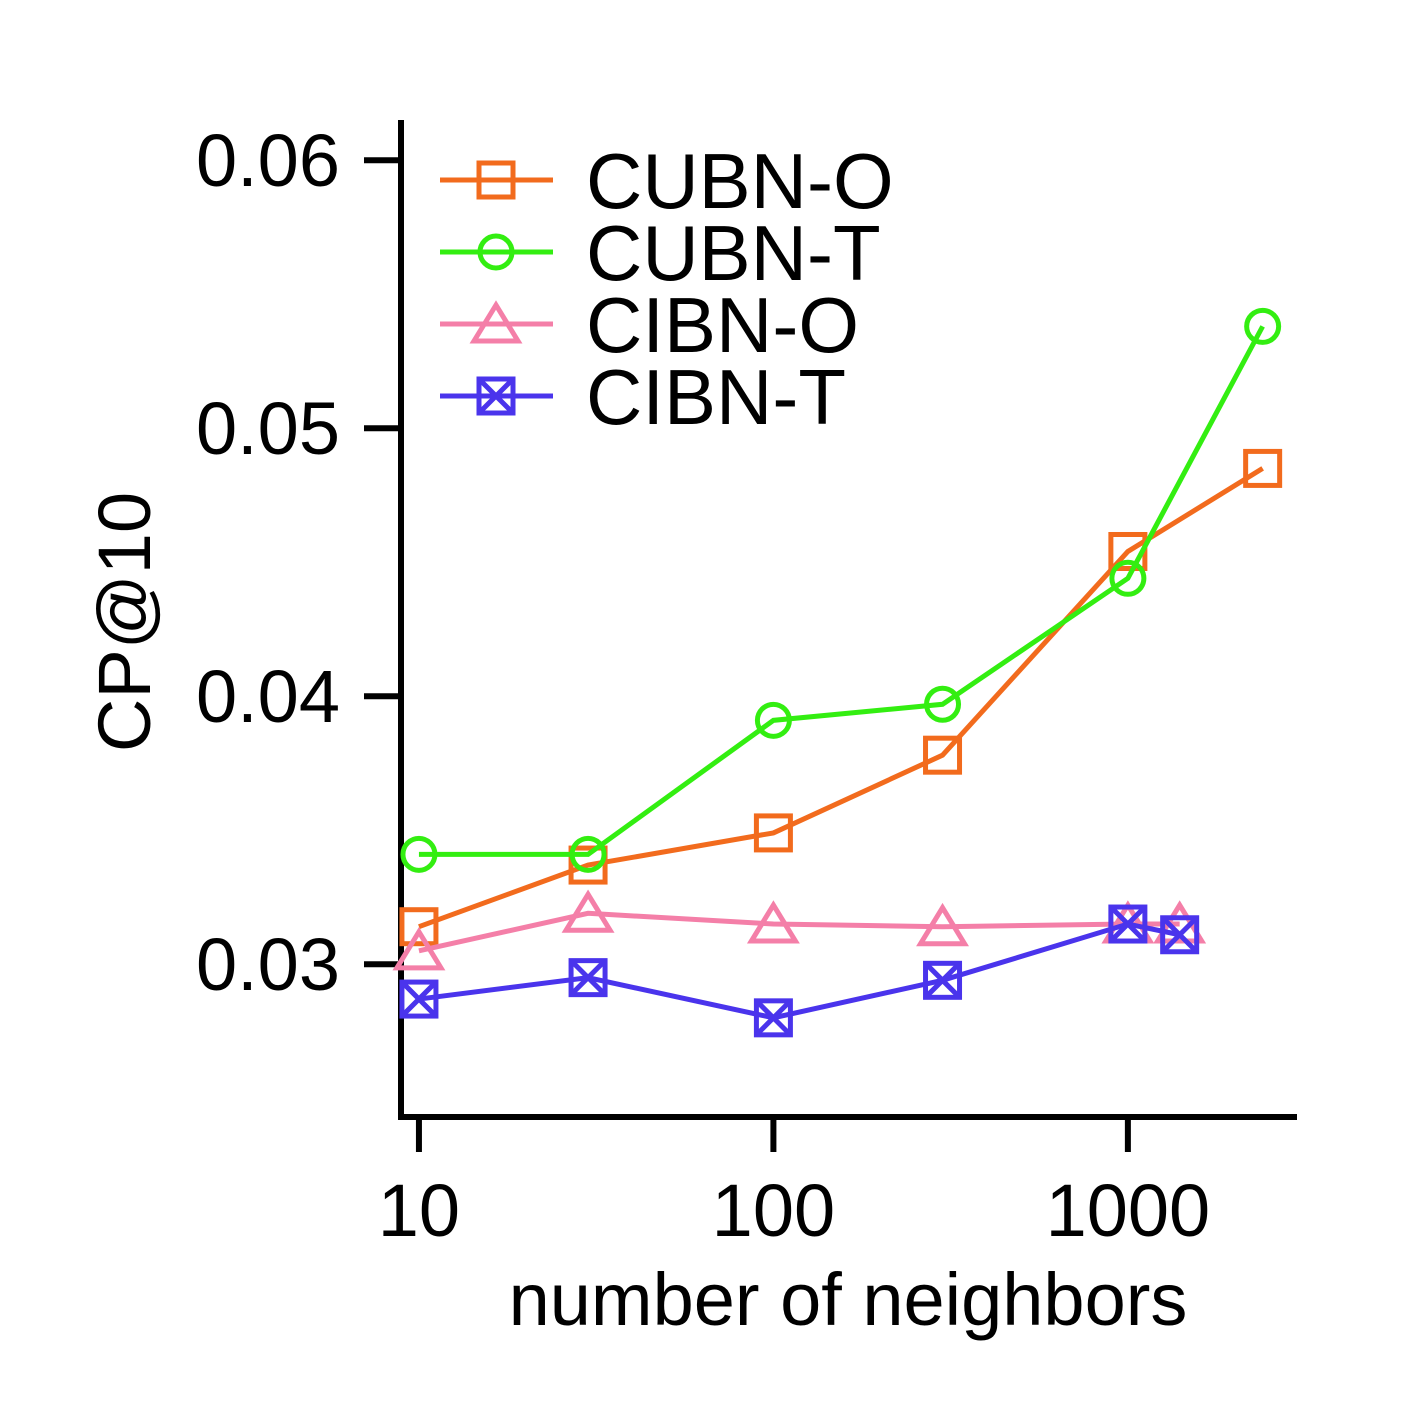 The width and height of the screenshot is (1417, 1417). I want to click on legend-item-cubn-o: CUBN-O, so click(667, 181).